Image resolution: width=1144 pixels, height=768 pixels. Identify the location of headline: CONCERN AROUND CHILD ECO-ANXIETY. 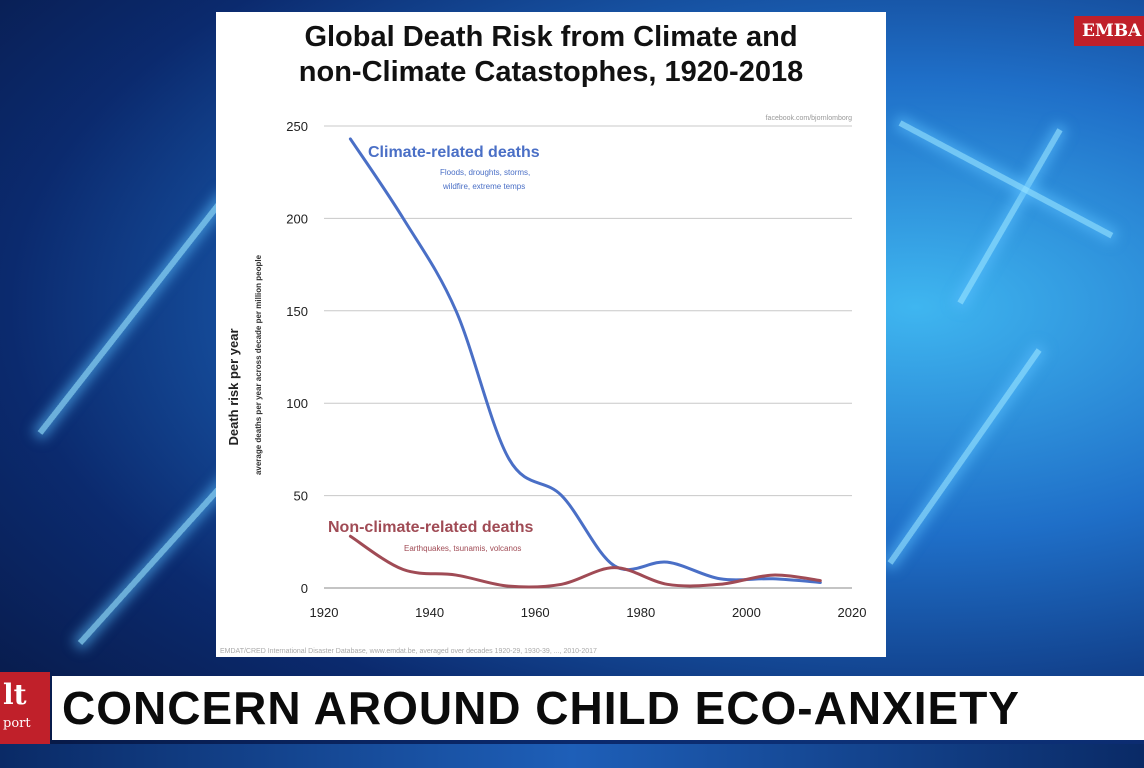
(598, 708).